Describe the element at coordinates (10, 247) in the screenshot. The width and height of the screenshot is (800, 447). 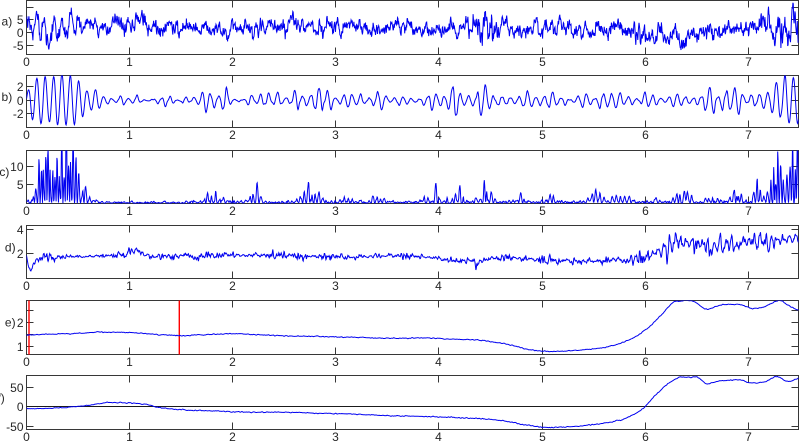
I see `svg-text: d)` at that location.